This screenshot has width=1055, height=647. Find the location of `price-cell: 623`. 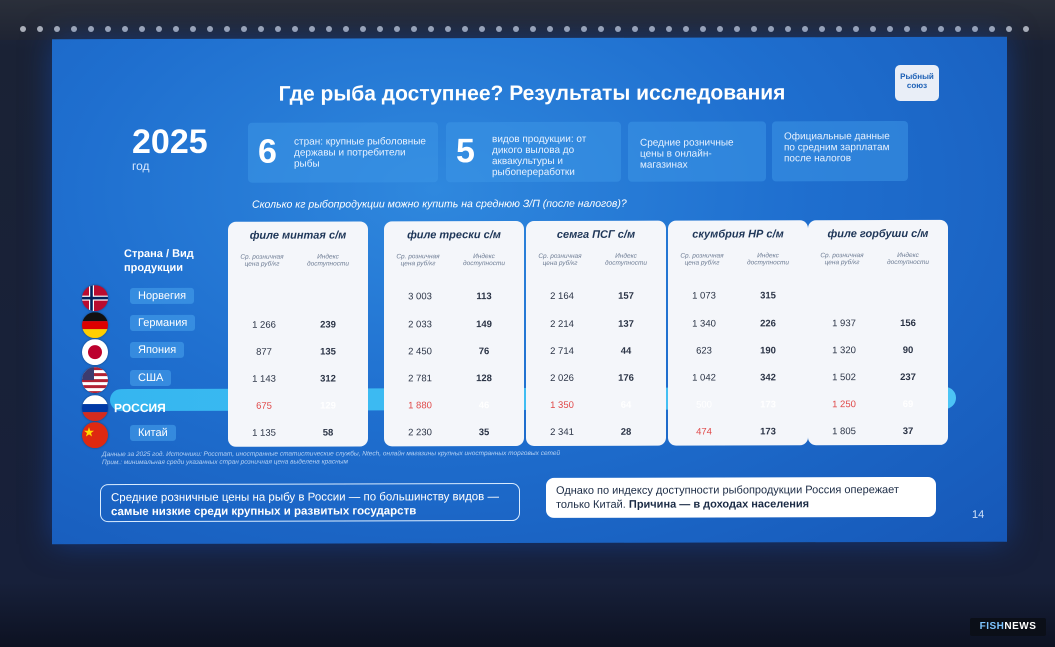

price-cell: 623 is located at coordinates (704, 351).